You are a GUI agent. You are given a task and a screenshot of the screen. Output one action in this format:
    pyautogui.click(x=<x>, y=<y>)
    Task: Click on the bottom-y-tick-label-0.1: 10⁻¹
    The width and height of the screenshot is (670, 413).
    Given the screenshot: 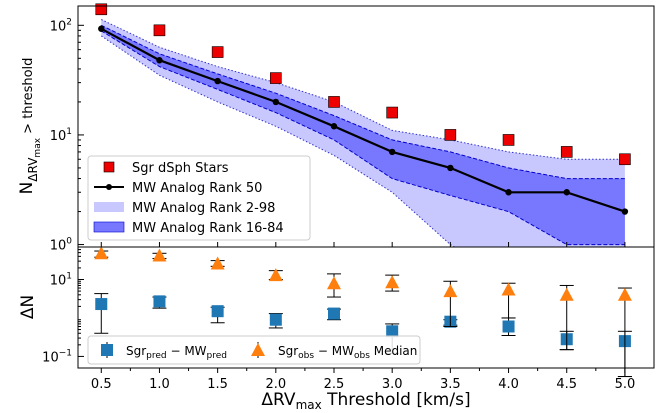 What is the action you would take?
    pyautogui.click(x=57, y=356)
    